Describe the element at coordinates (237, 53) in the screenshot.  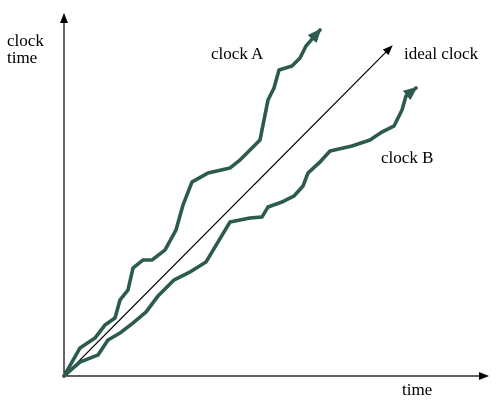
I see `clock-a-label: clock A` at that location.